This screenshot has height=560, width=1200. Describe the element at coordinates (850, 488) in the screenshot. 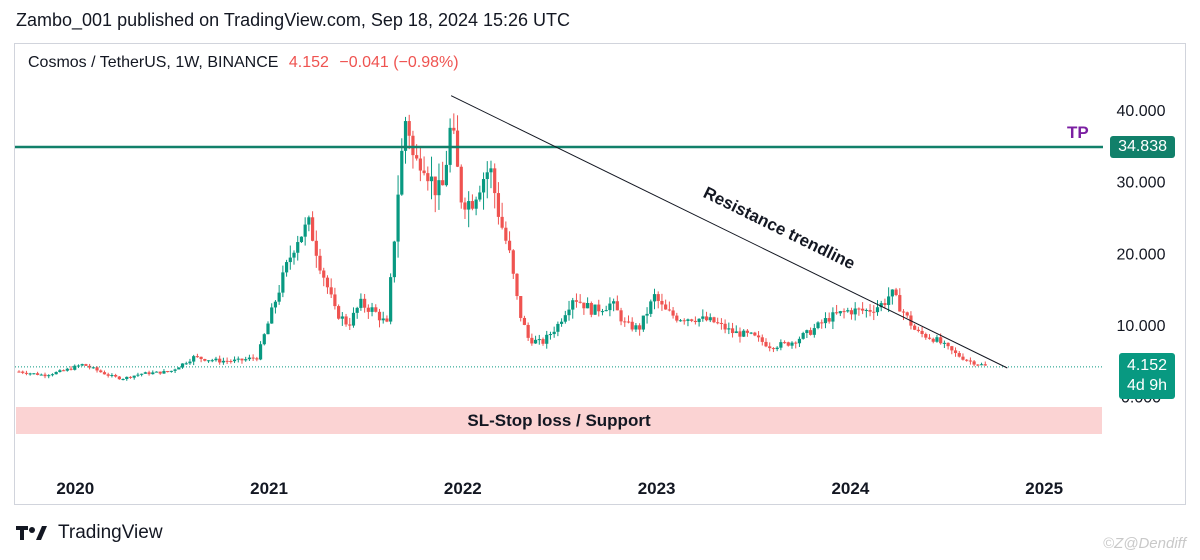

I see `x-tick-label: 2024` at that location.